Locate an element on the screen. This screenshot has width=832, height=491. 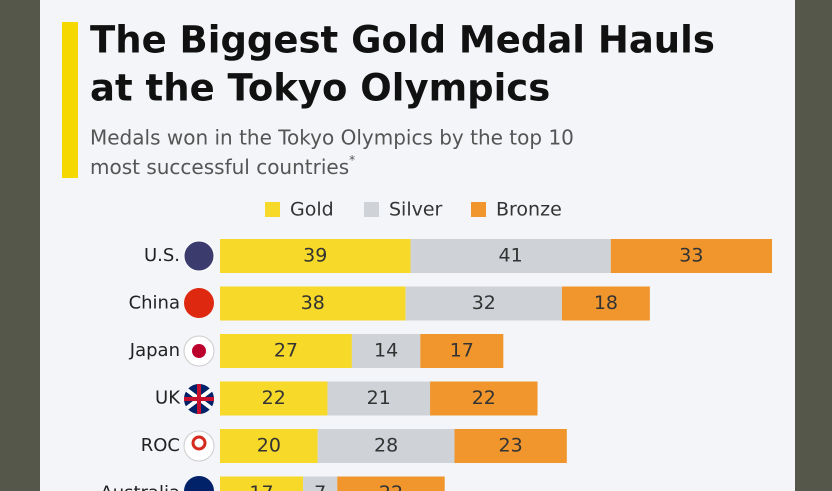
category-label: Japan is located at coordinates (154, 350).